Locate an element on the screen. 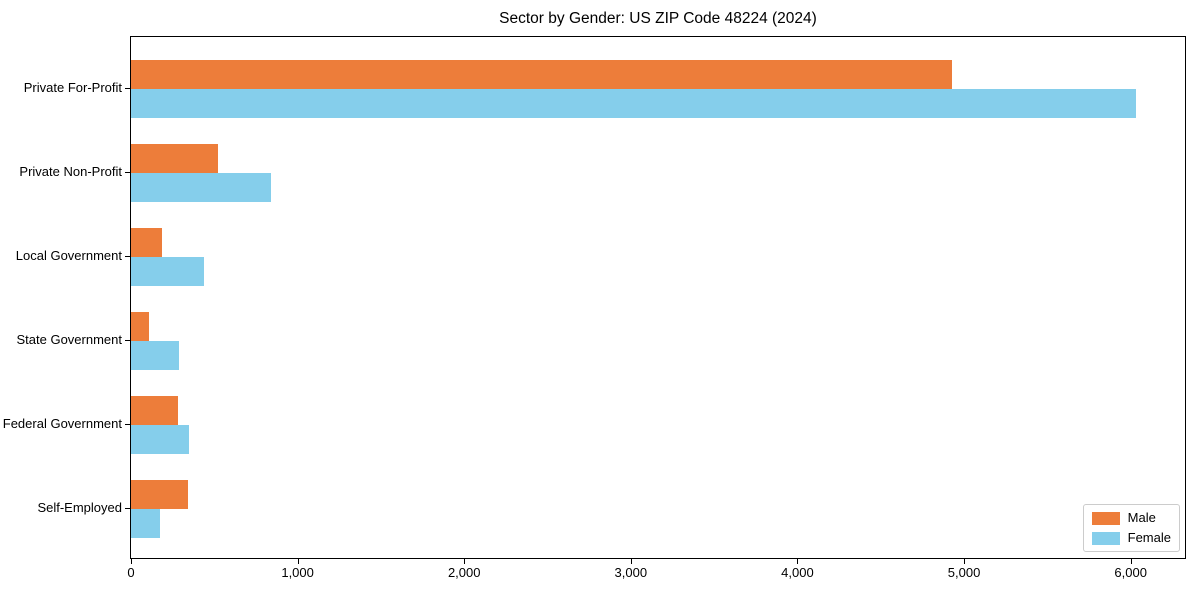  x-axis-label: 1,000 is located at coordinates (297, 572).